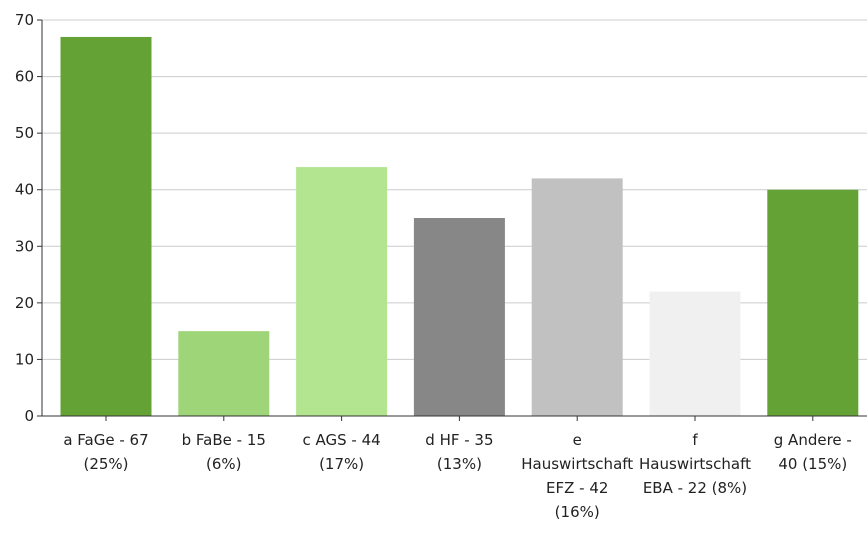 Image resolution: width=867 pixels, height=548 pixels. What do you see at coordinates (24, 20) in the screenshot?
I see `y-tick-label: 70` at bounding box center [24, 20].